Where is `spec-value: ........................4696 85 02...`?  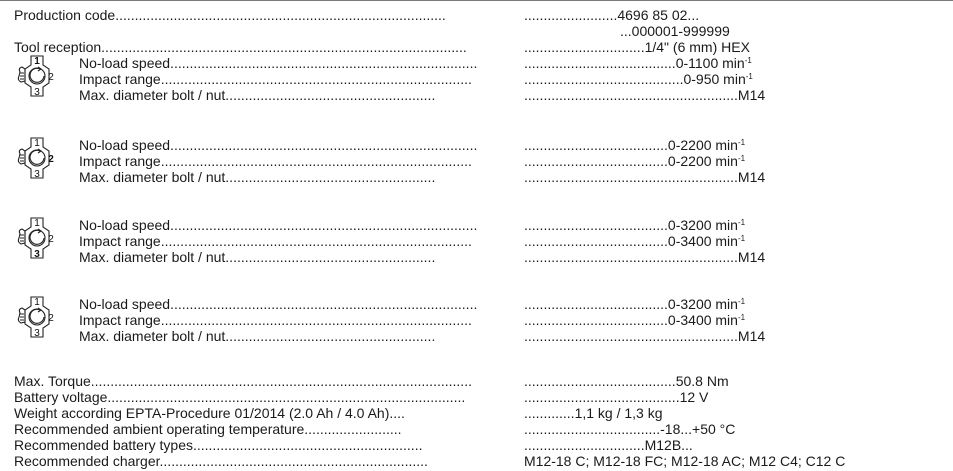
spec-value: ........................4696 85 02... is located at coordinates (612, 15).